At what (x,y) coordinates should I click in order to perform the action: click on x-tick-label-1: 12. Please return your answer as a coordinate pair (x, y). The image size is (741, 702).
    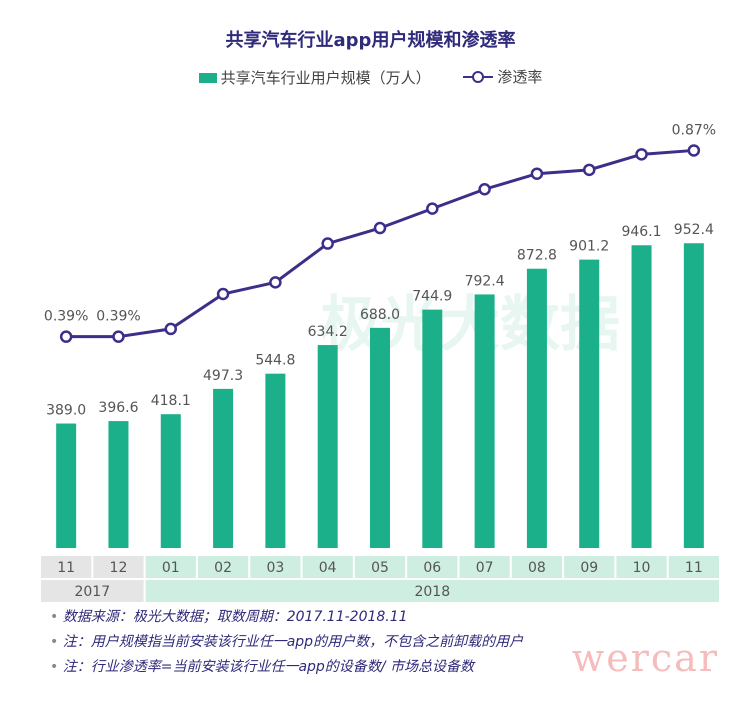
    Looking at the image, I should click on (119, 568).